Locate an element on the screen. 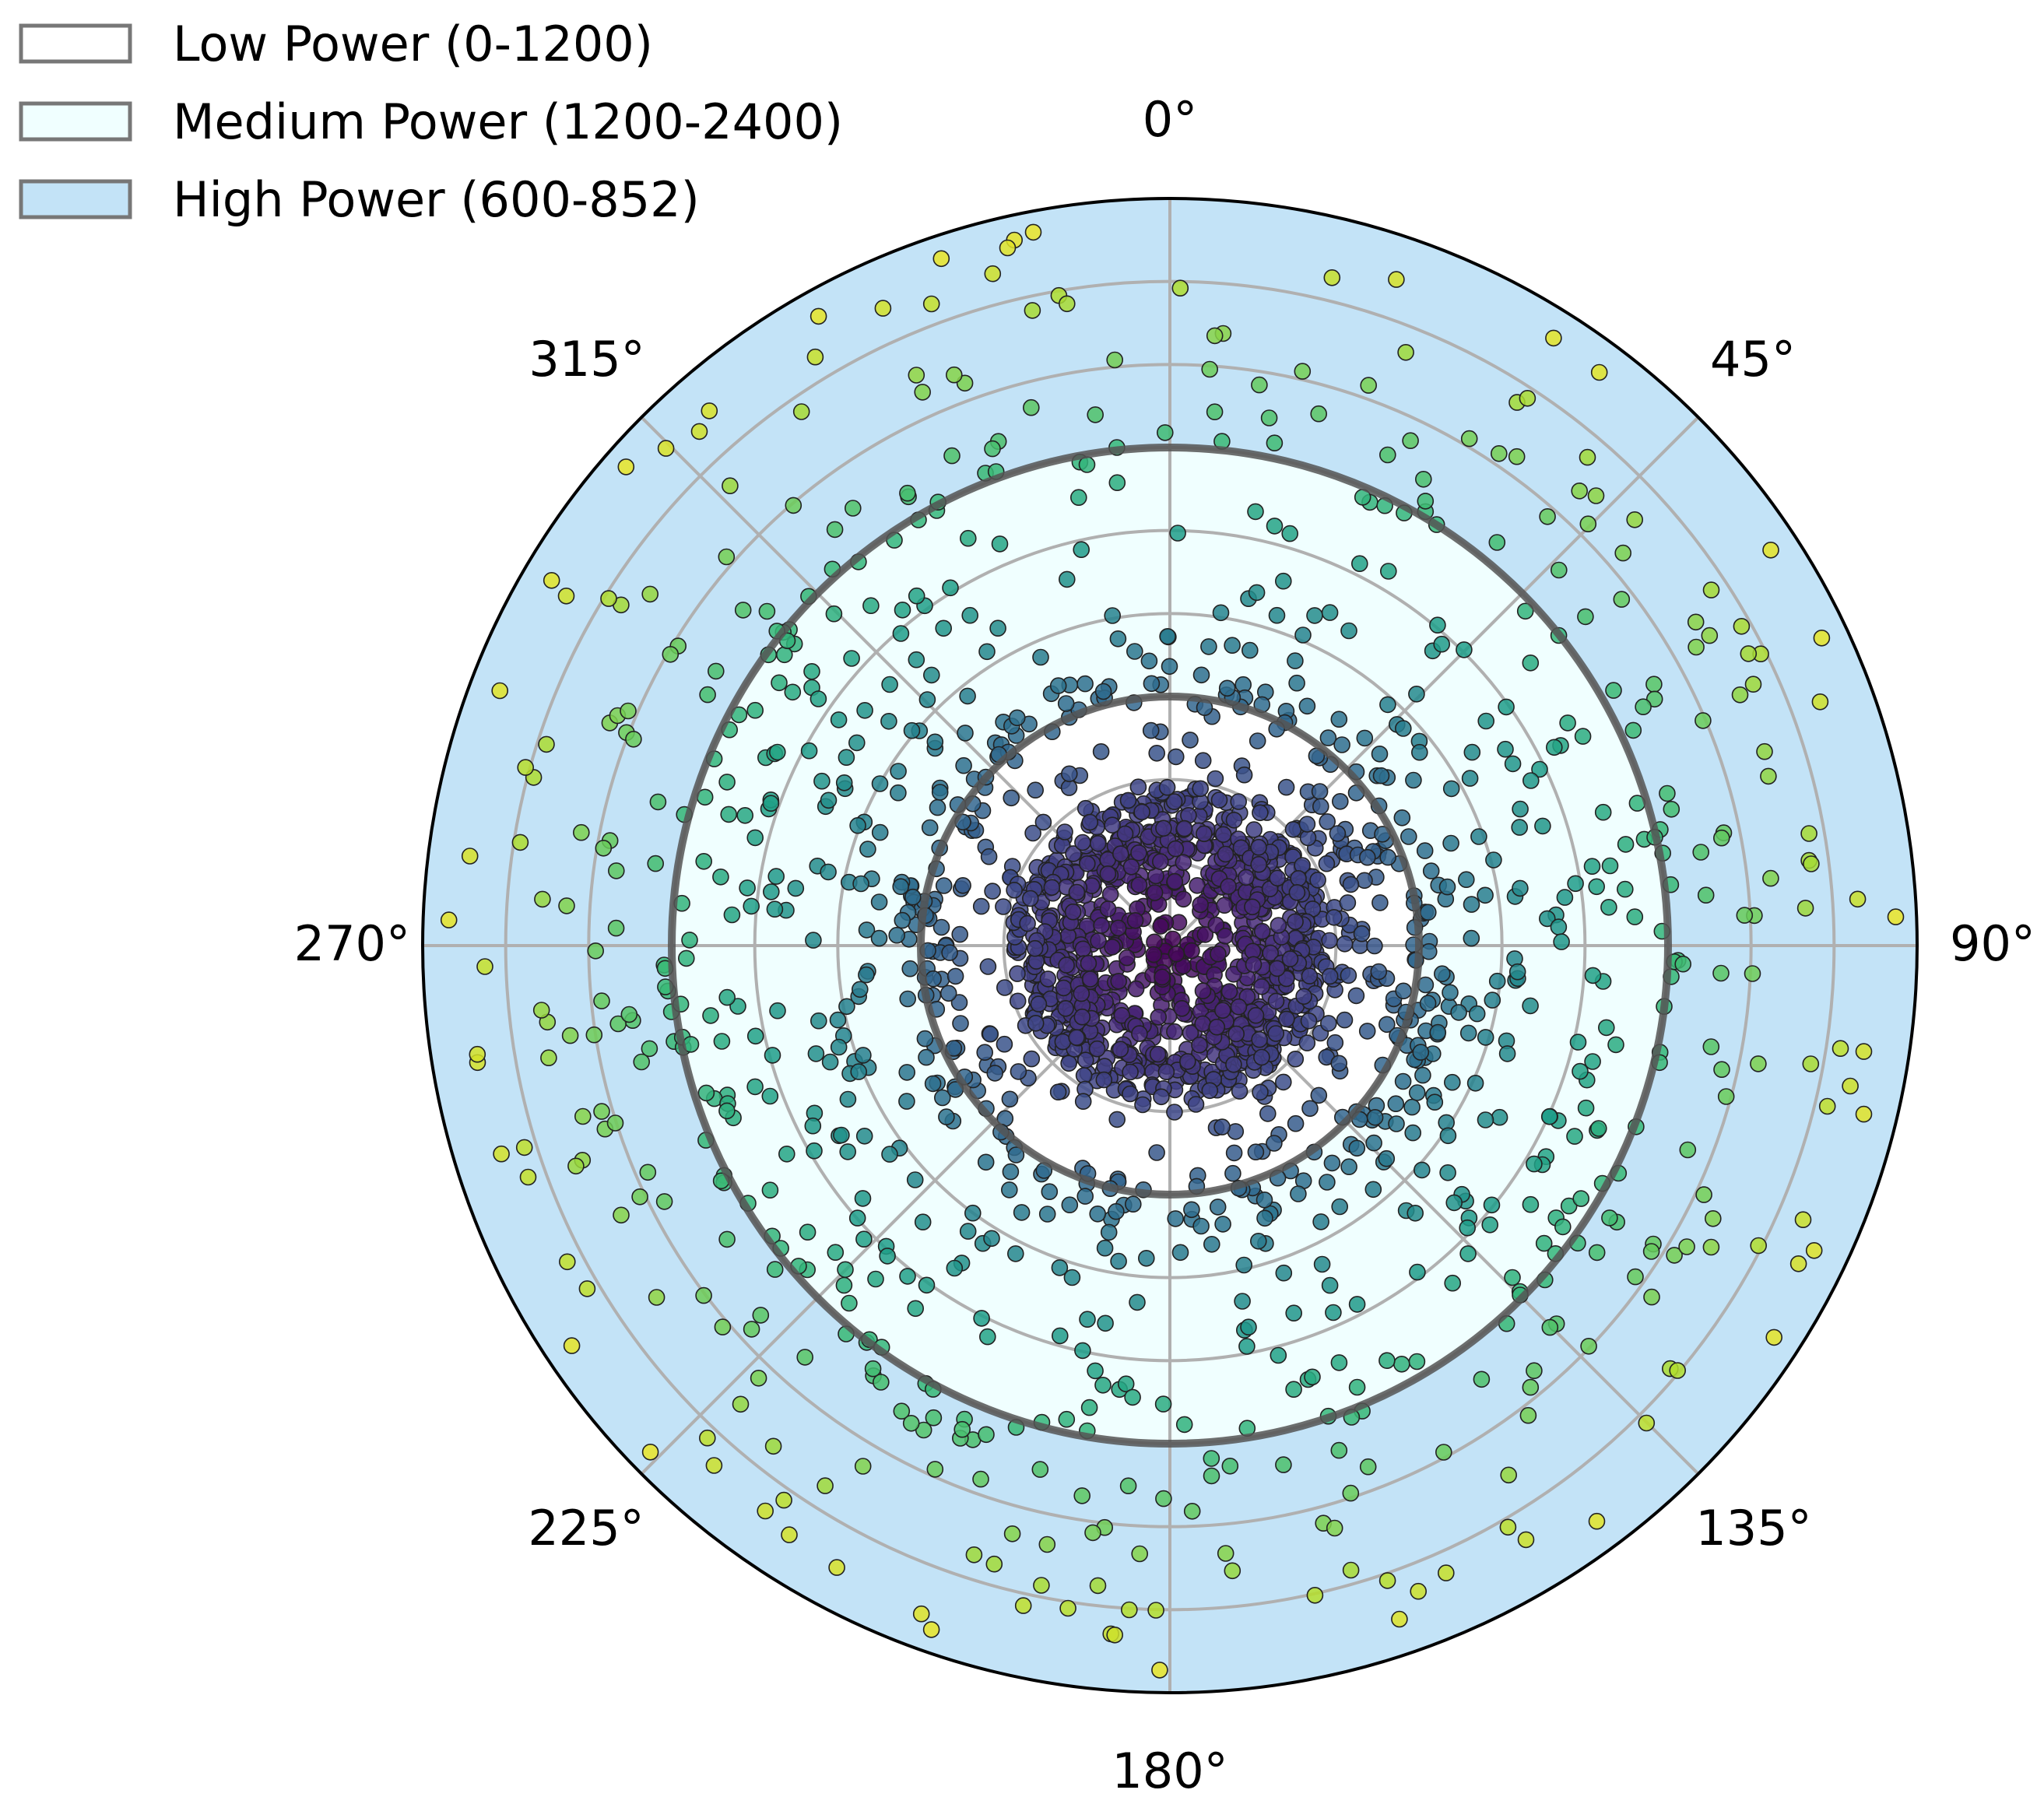 This screenshot has width=2044, height=1797. scatter-point-2001 is located at coordinates (743, 610).